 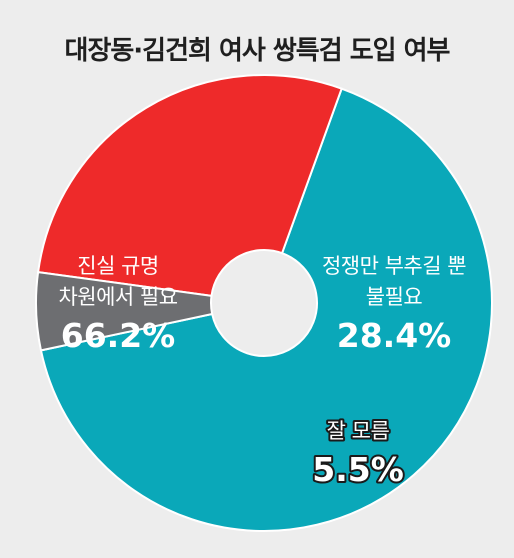 I want to click on slice-3-label-line-1: 잘 모름, so click(x=358, y=431).